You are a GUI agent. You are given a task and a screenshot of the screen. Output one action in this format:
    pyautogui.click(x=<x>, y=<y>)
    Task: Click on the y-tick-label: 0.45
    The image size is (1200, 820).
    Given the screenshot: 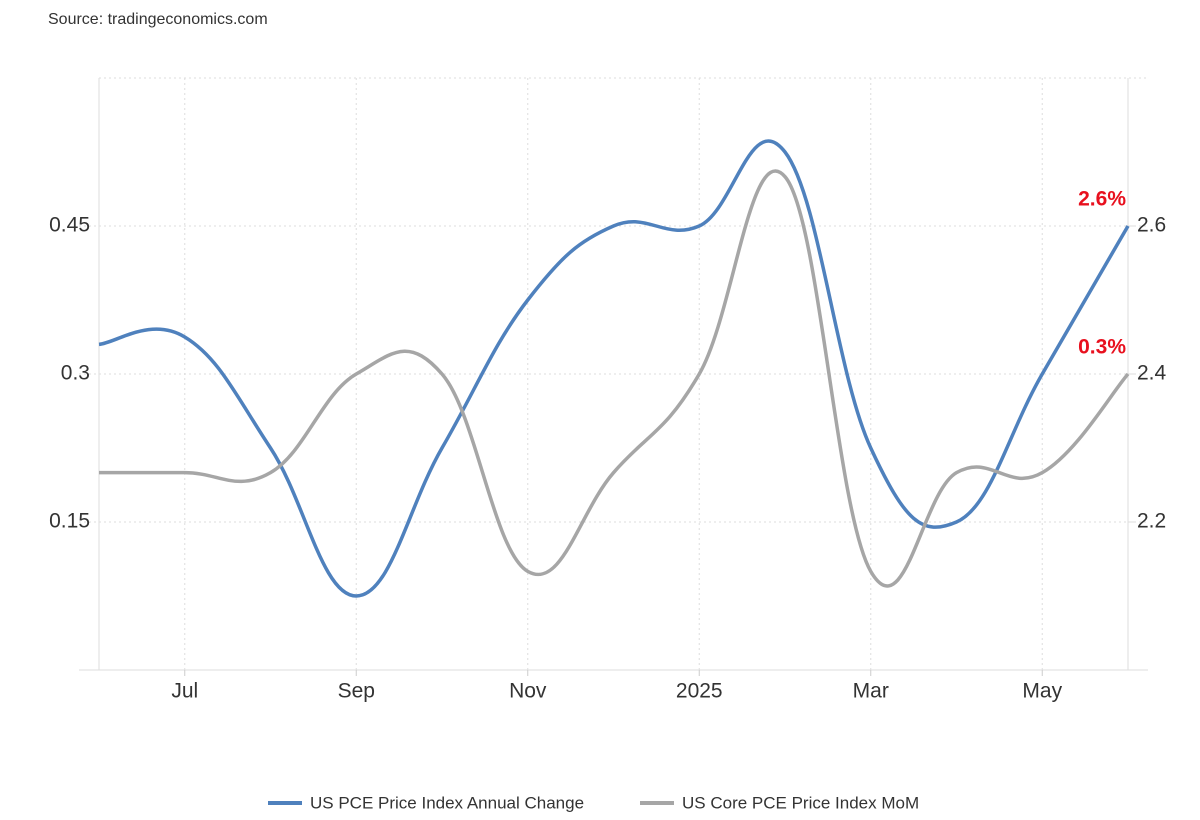 What is the action you would take?
    pyautogui.click(x=69, y=225)
    